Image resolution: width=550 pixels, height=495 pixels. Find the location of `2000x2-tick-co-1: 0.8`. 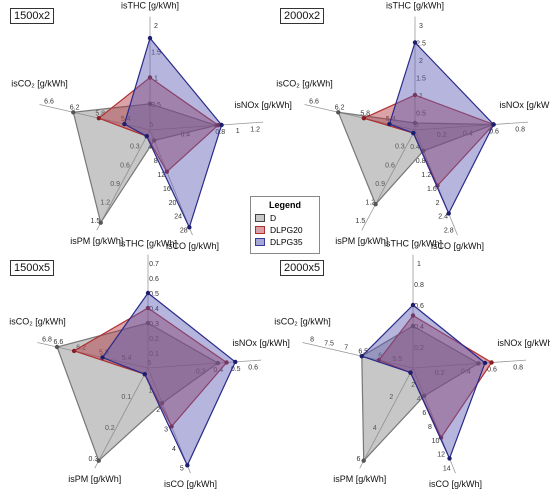

2000x2-tick-co-1: 0.8 is located at coordinates (421, 161).